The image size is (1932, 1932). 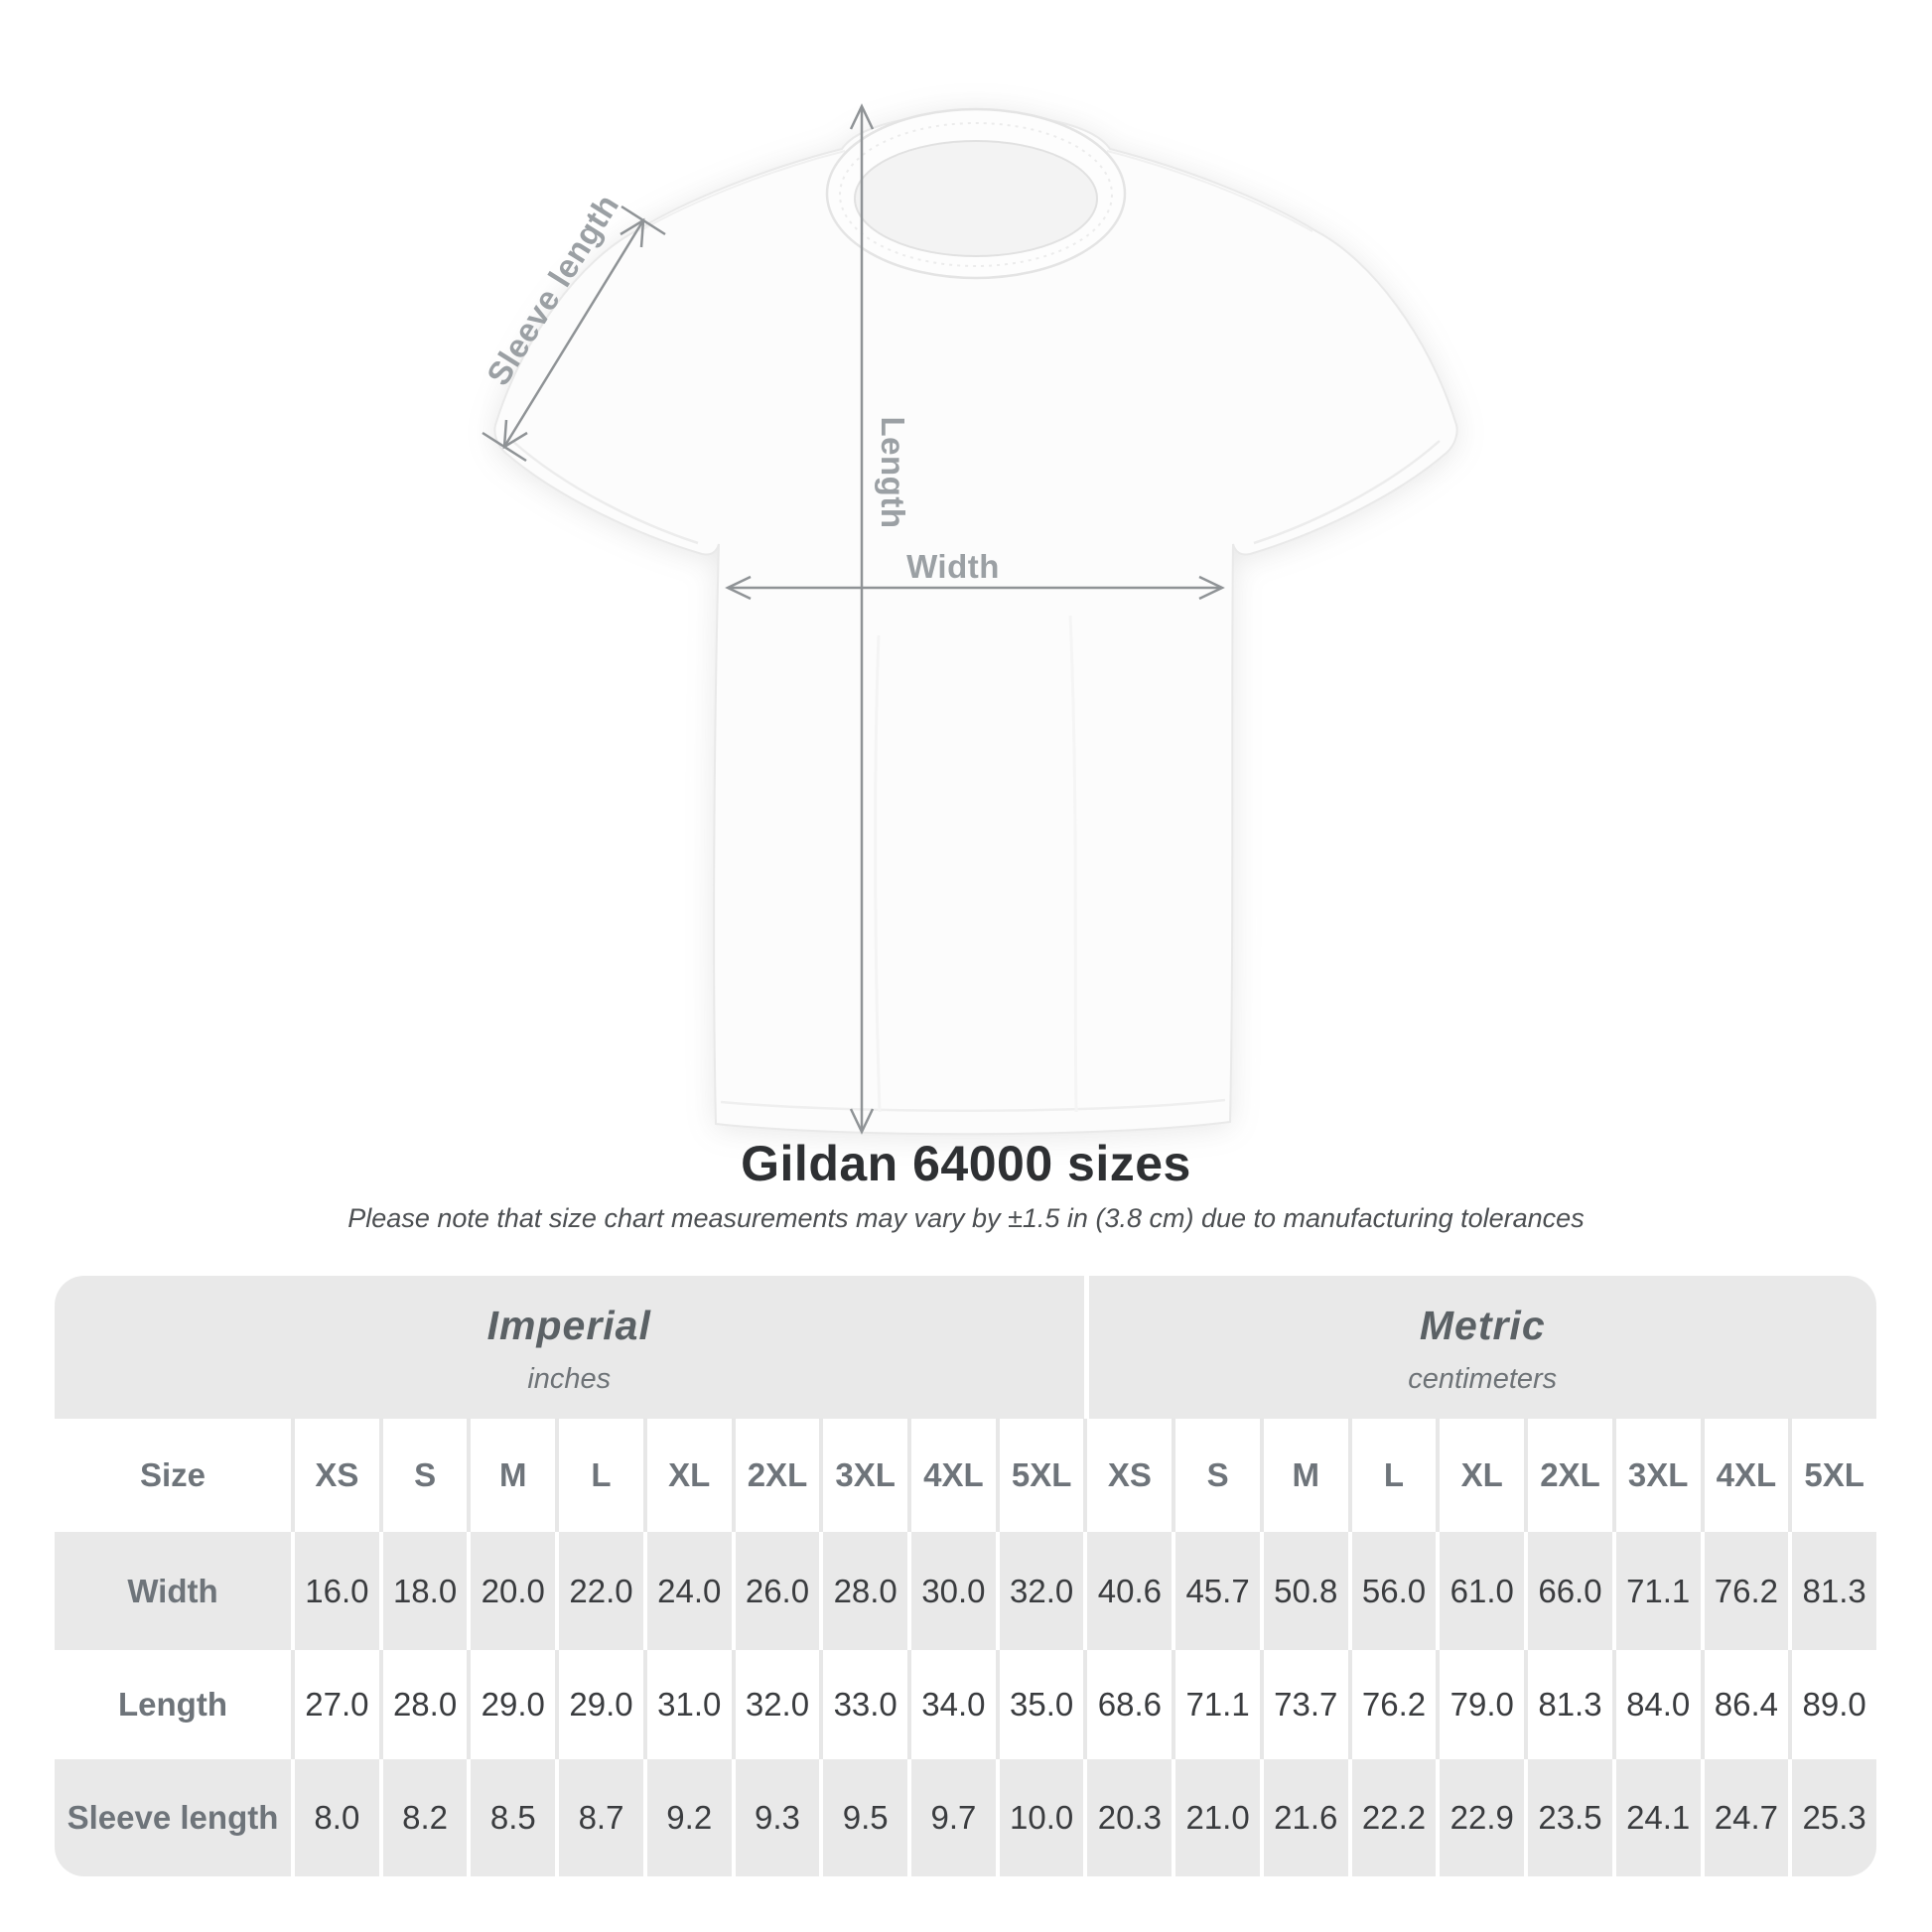 I want to click on cell: 26.0, so click(x=776, y=1591).